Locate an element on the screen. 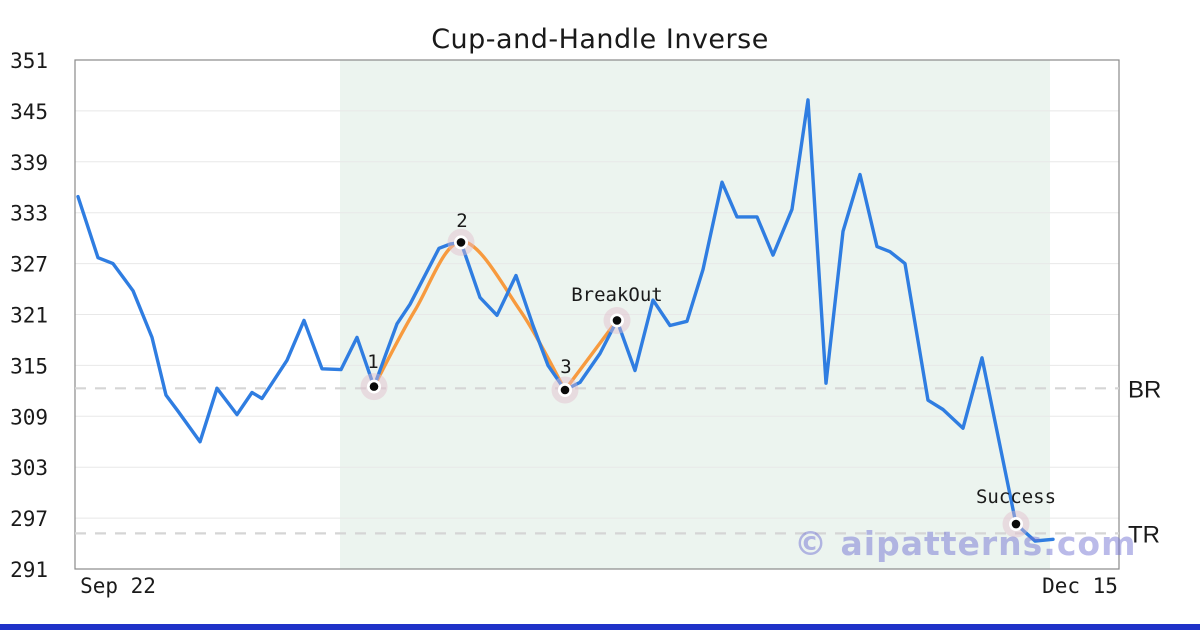  y-tick-label: 345 is located at coordinates (29, 112).